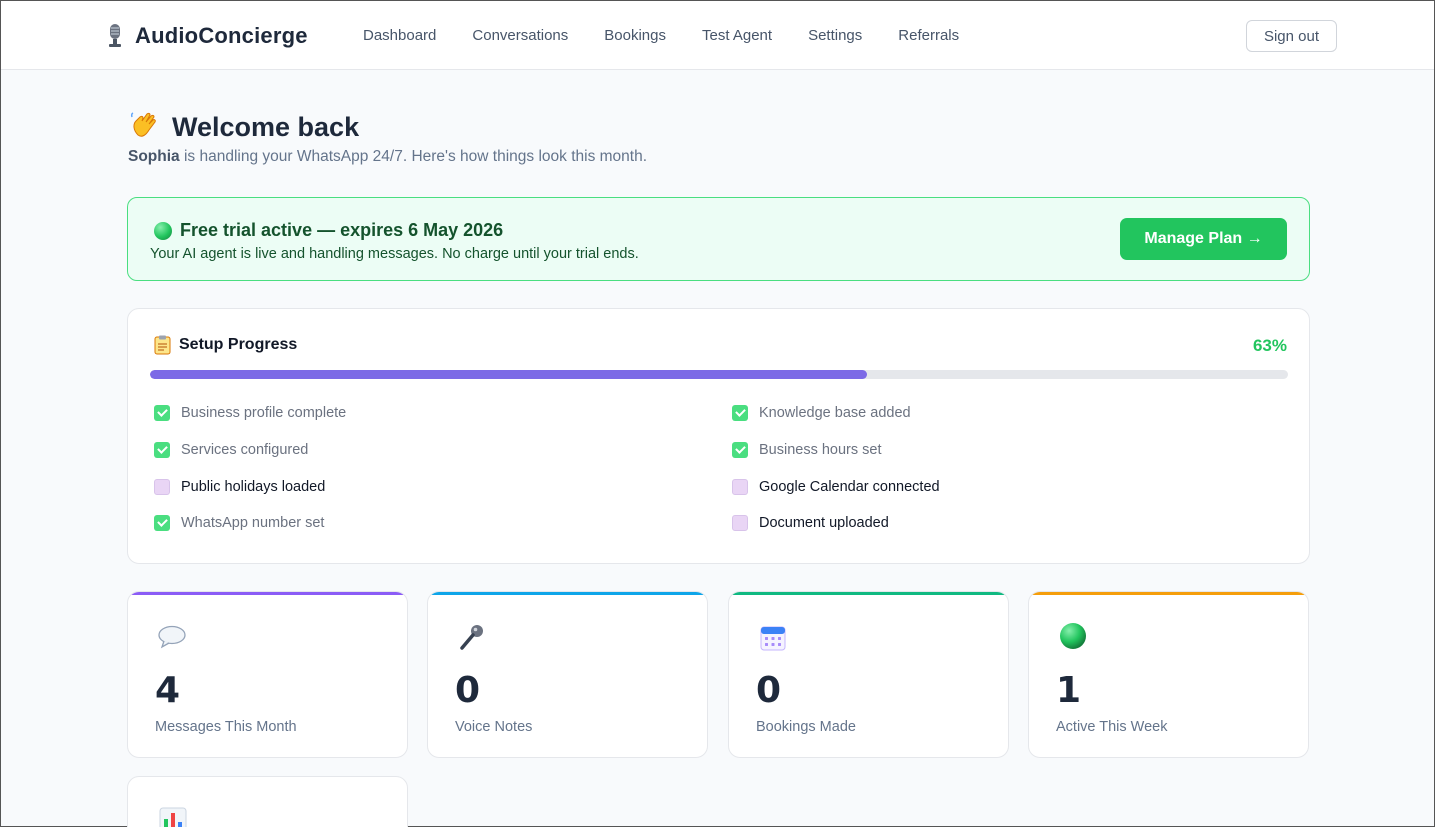 The height and width of the screenshot is (827, 1435). What do you see at coordinates (1069, 690) in the screenshot?
I see `stat-value: 1` at bounding box center [1069, 690].